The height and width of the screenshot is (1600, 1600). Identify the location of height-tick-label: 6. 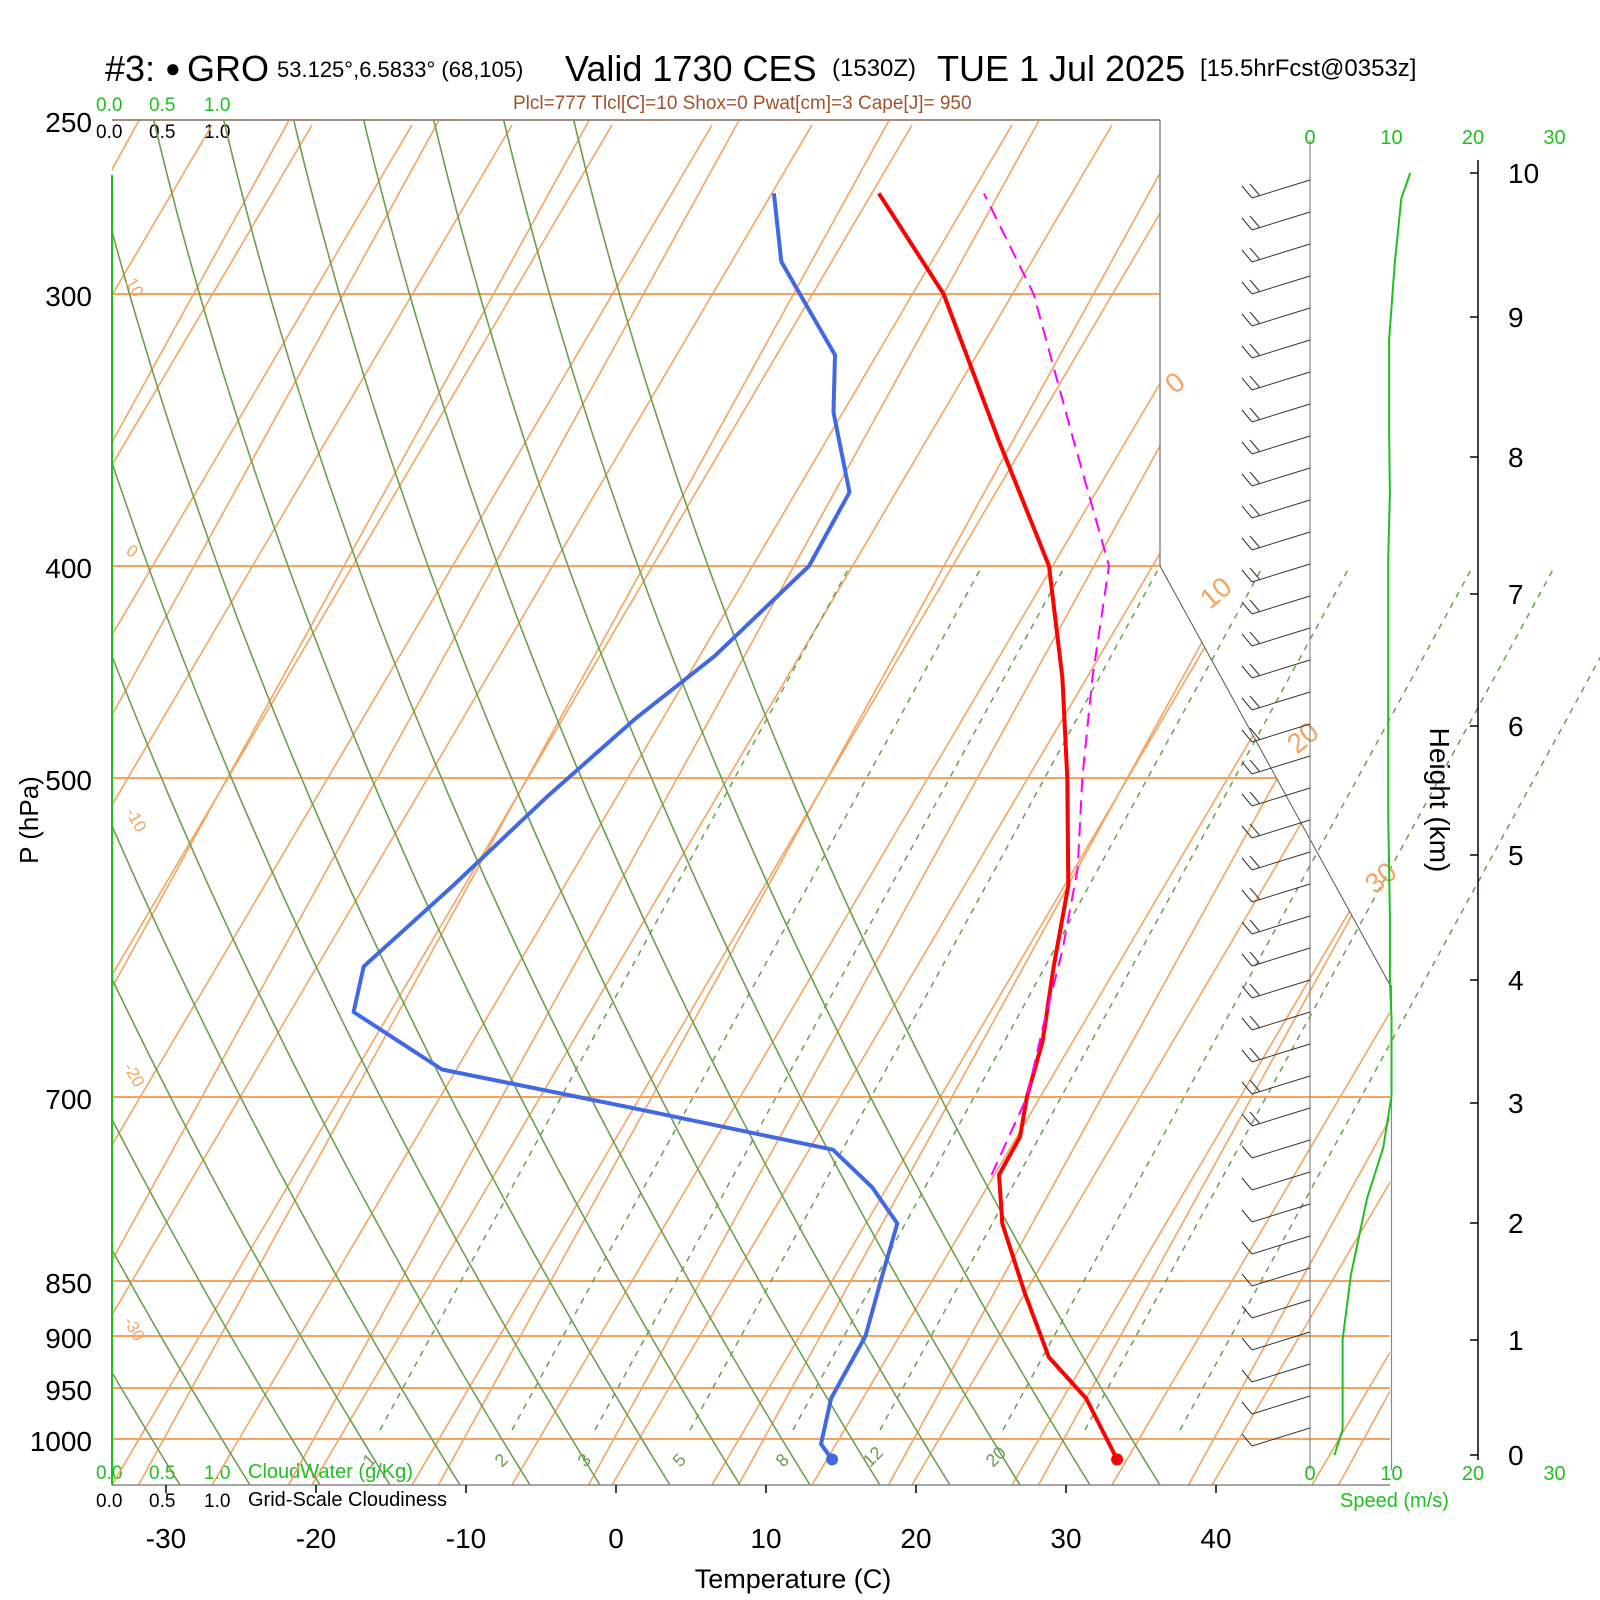
(1516, 726).